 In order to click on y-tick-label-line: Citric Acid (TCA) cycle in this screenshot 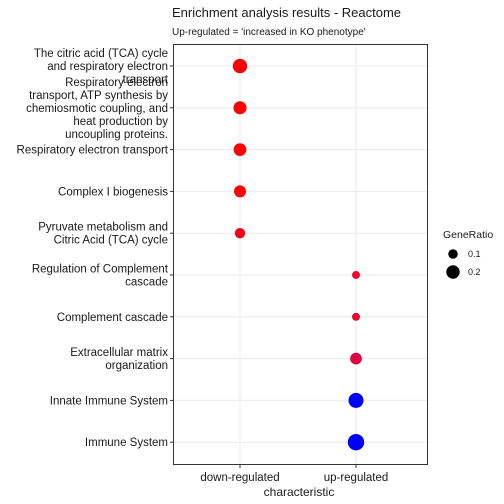, I will do `click(111, 241)`.